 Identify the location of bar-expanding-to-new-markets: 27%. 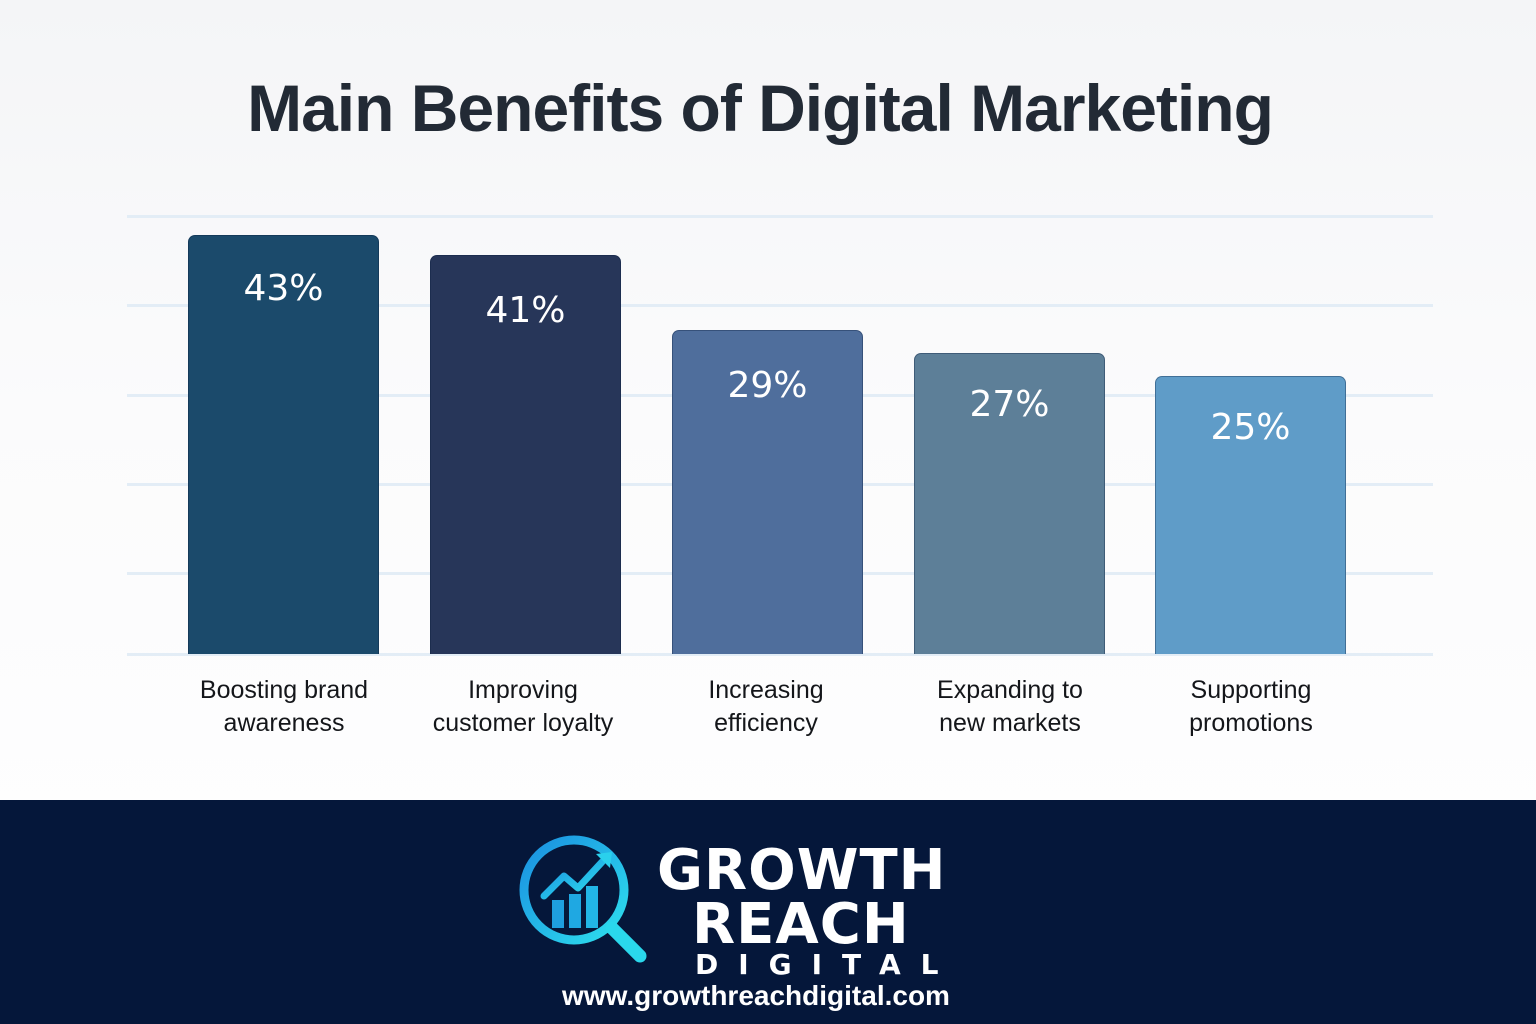
(1009, 503).